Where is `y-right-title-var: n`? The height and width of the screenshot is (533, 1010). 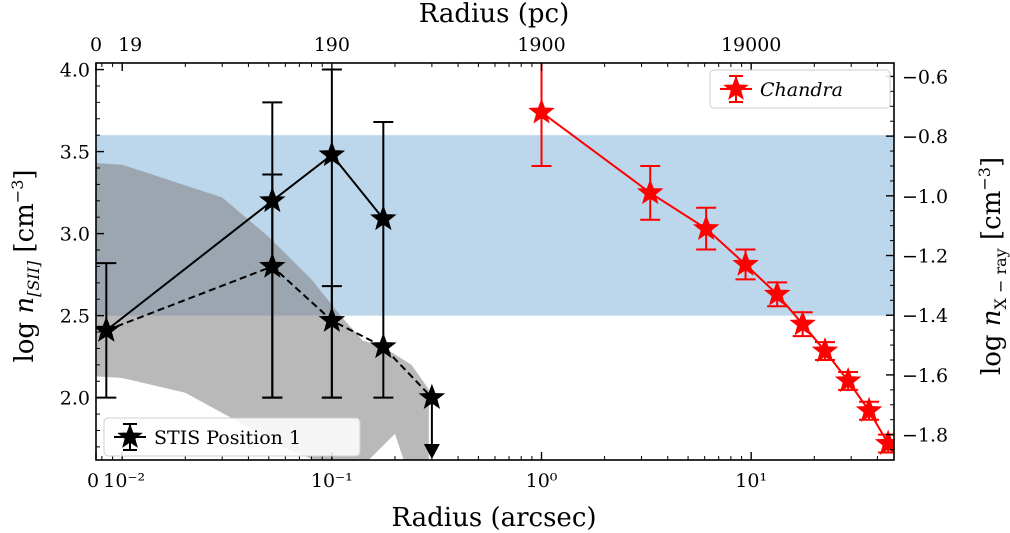 y-right-title-var: n is located at coordinates (992, 317).